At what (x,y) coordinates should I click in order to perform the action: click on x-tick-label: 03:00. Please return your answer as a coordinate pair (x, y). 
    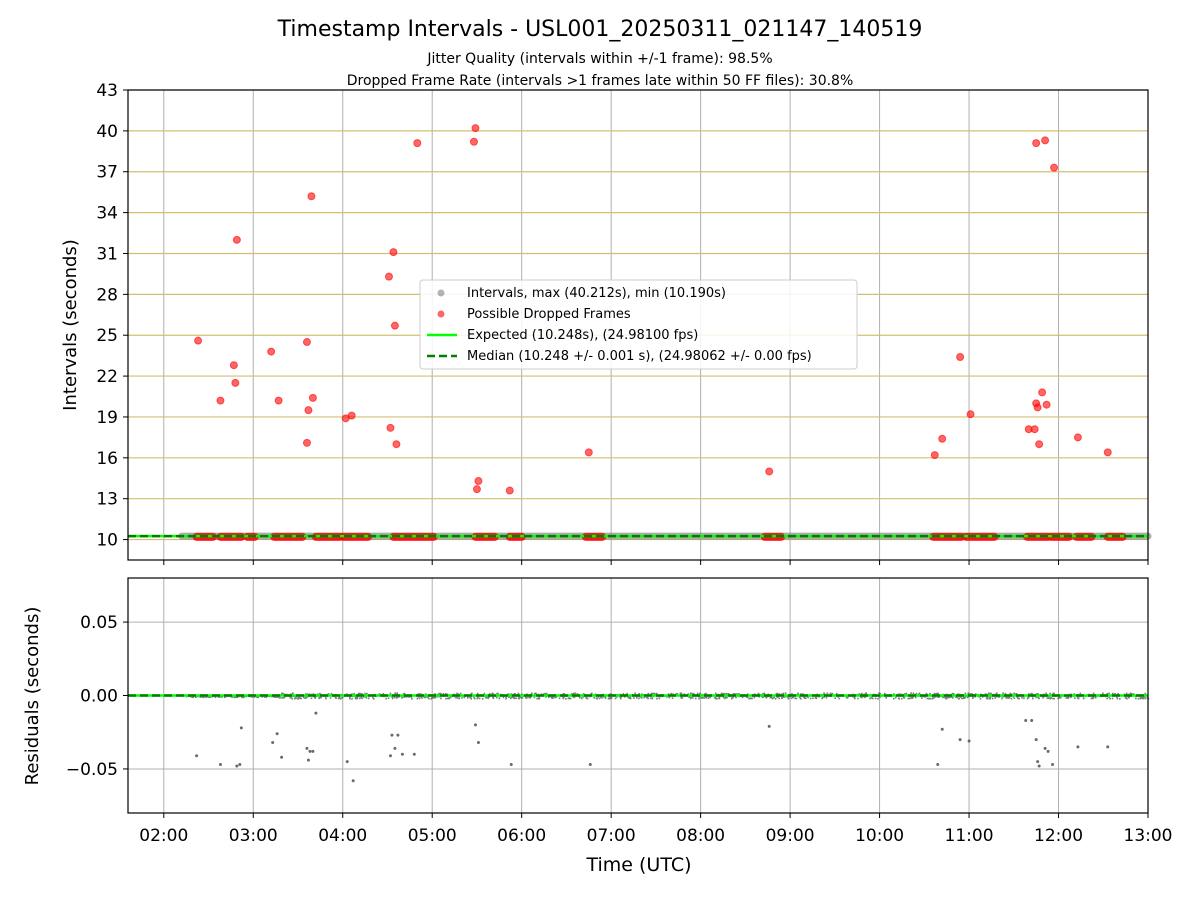
    Looking at the image, I should click on (253, 836).